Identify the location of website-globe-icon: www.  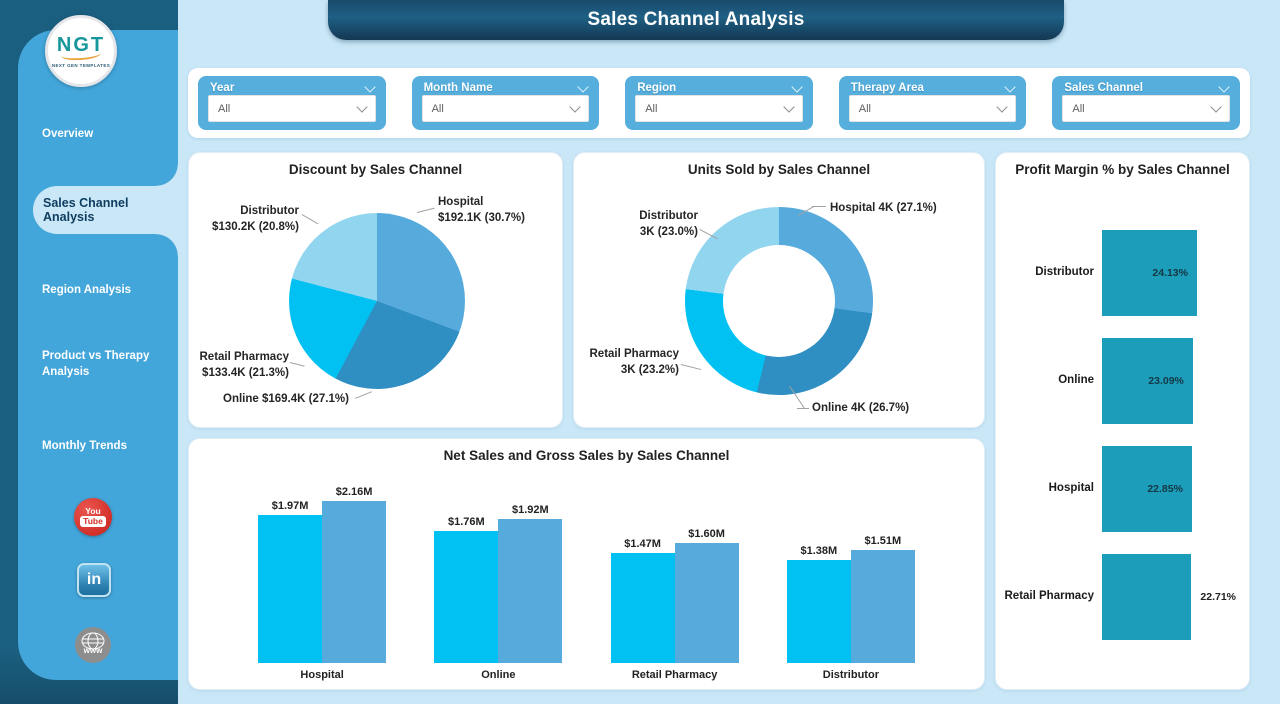
(93, 645).